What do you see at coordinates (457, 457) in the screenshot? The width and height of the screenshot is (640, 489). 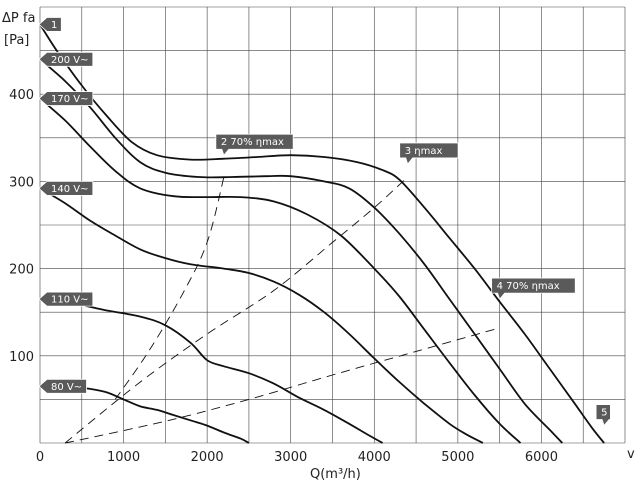 I see `x-tick-label: 5000` at bounding box center [457, 457].